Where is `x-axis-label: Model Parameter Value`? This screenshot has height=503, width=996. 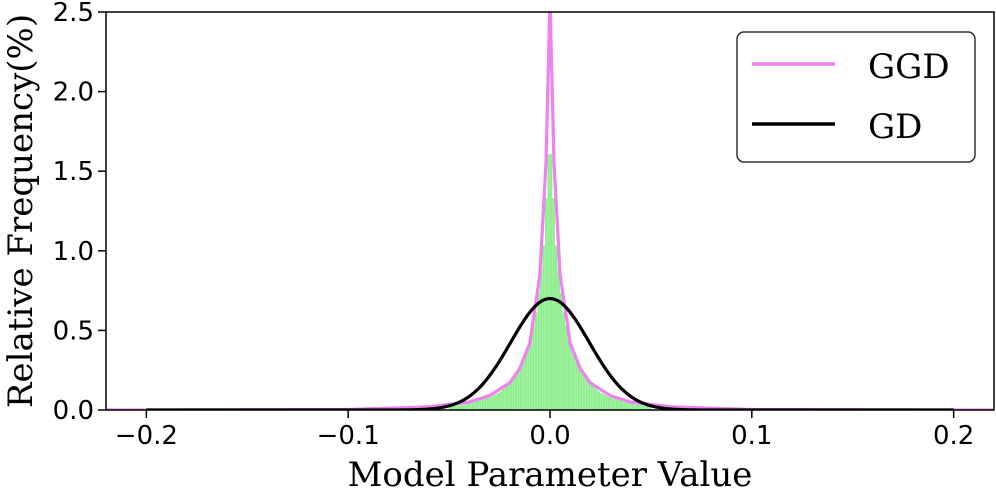 x-axis-label: Model Parameter Value is located at coordinates (550, 475).